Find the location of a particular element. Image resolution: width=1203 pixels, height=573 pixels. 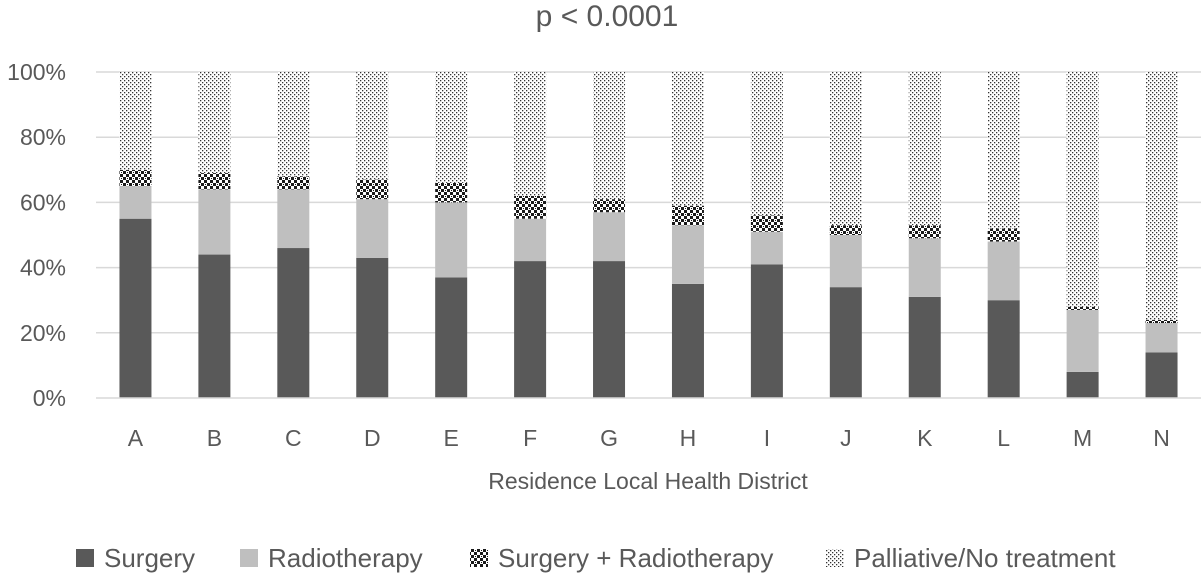

bar-surgery-m is located at coordinates (1082, 384).